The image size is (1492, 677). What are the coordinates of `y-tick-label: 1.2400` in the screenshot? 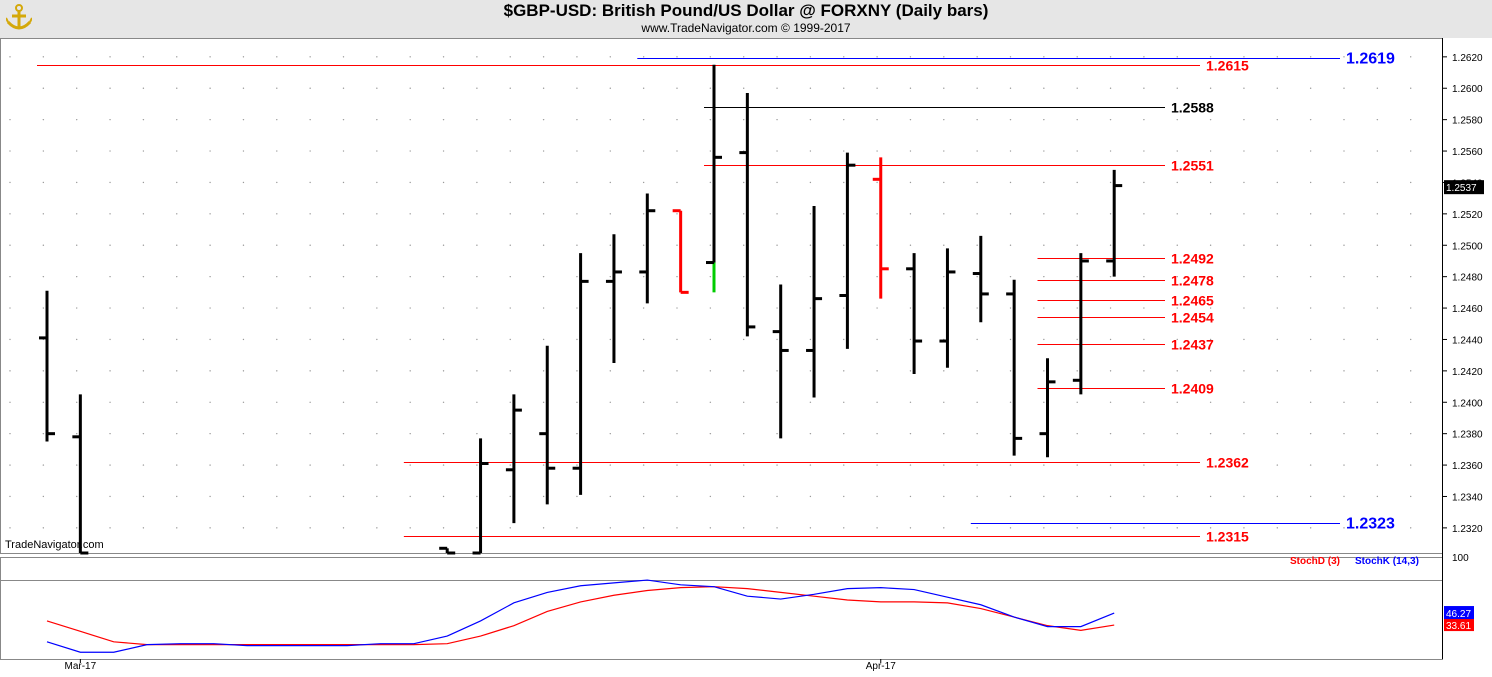 It's located at (1467, 403).